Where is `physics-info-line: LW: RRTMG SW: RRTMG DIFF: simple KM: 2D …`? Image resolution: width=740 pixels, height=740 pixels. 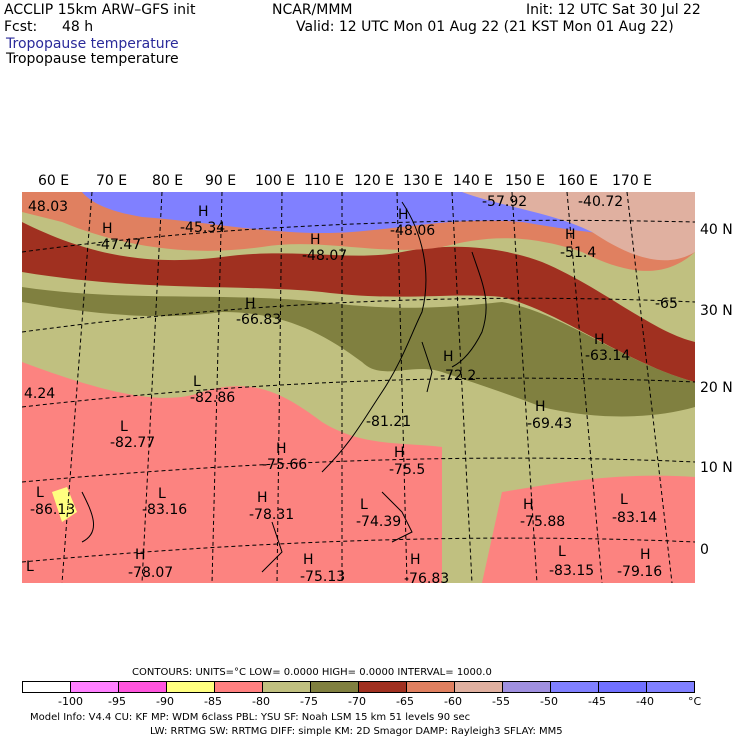 physics-info-line: LW: RRTMG SW: RRTMG DIFF: simple KM: 2D … is located at coordinates (356, 731).